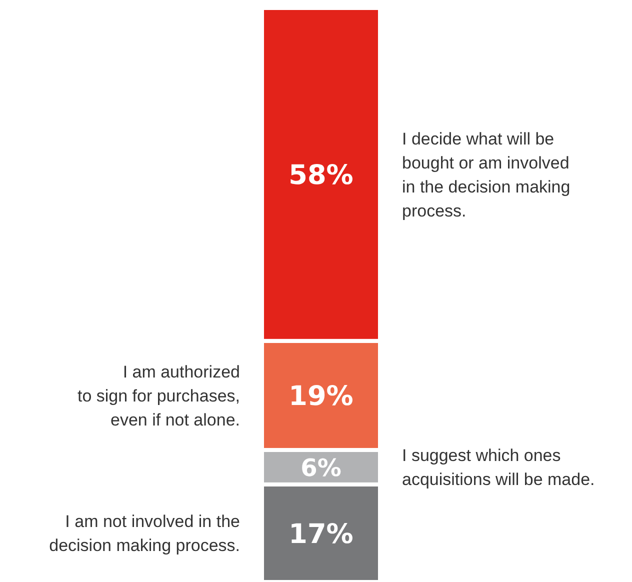 This screenshot has height=582, width=632. I want to click on data-label: 6%, so click(321, 468).